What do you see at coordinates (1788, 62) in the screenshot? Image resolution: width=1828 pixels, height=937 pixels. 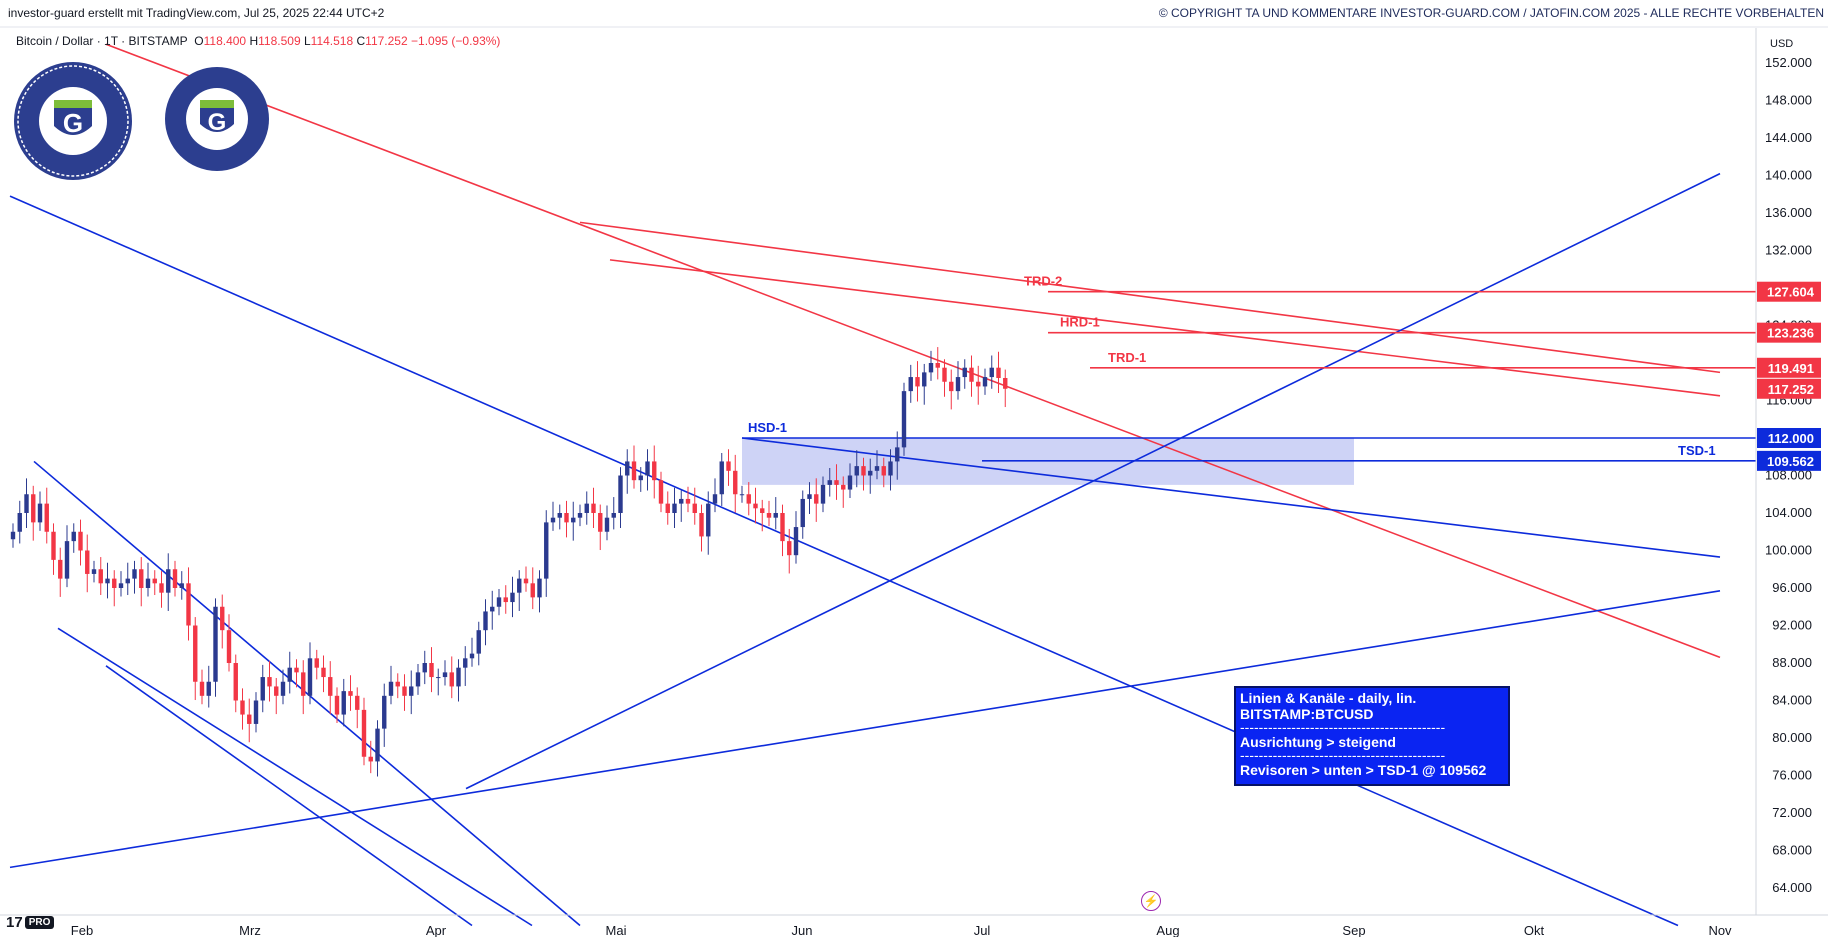 I see `price-tick-label: 152.000` at bounding box center [1788, 62].